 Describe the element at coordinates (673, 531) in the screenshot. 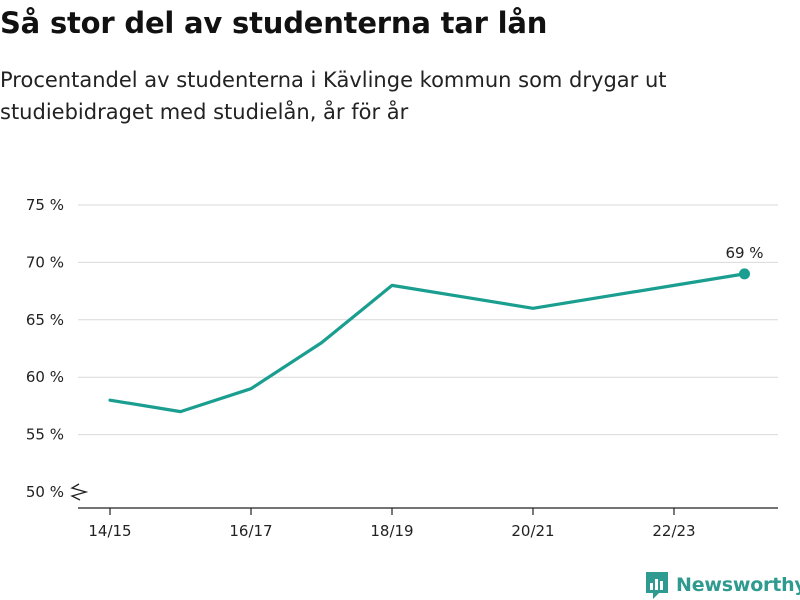

I see `x-tick-label-22-23: 22/23` at that location.